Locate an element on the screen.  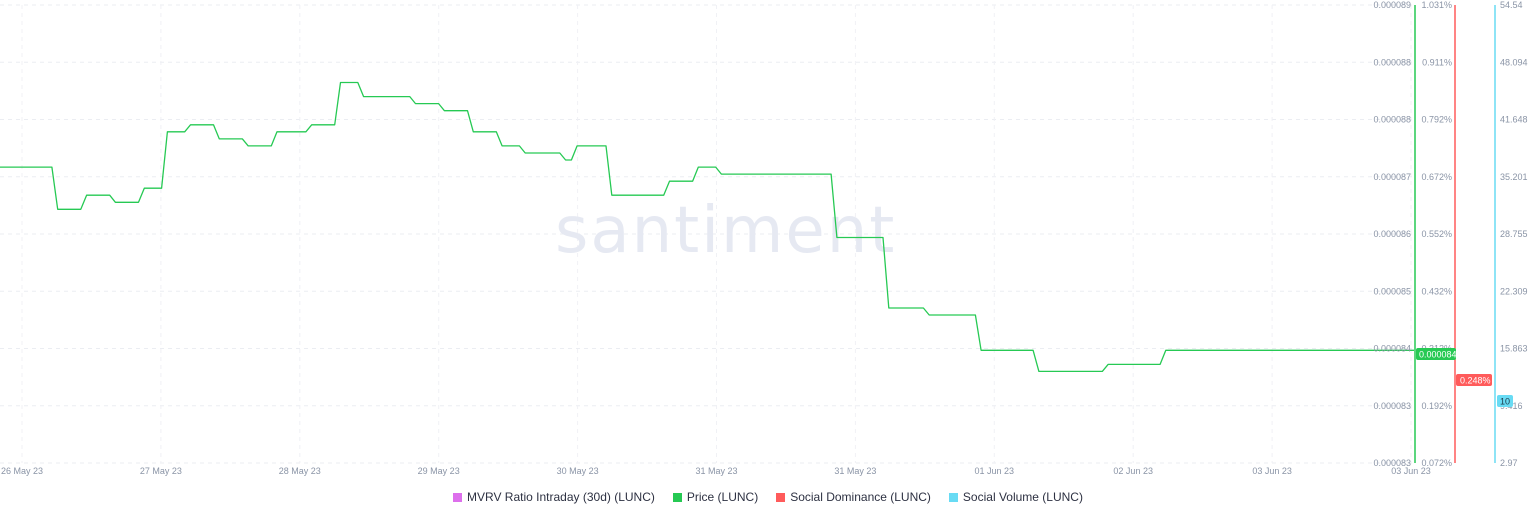
dominance-tick-label: 0.672% is located at coordinates (1436, 177).